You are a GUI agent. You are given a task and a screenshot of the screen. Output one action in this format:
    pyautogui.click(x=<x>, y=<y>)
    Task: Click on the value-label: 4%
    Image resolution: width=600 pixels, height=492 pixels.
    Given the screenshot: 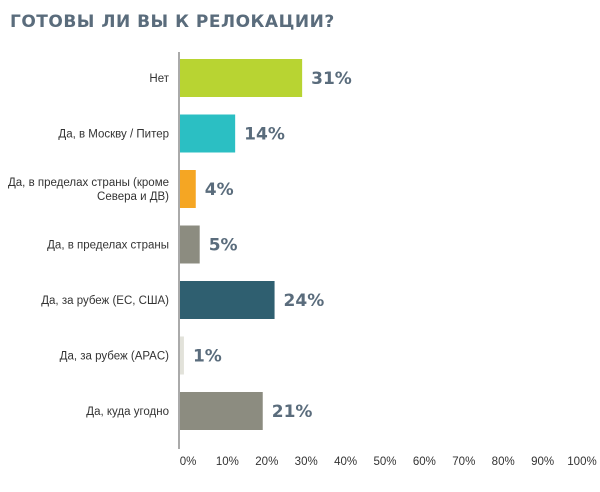 What is the action you would take?
    pyautogui.click(x=219, y=190)
    